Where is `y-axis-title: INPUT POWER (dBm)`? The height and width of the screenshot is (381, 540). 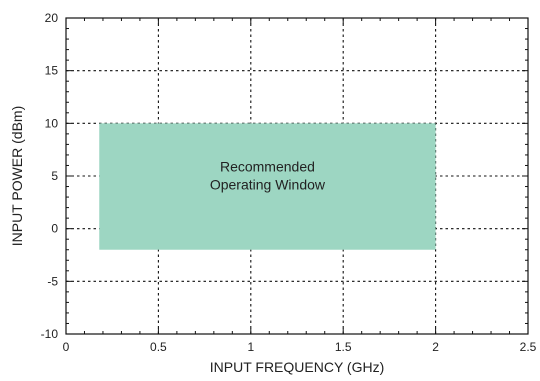
y-axis-title: INPUT POWER (dBm) is located at coordinates (17, 176).